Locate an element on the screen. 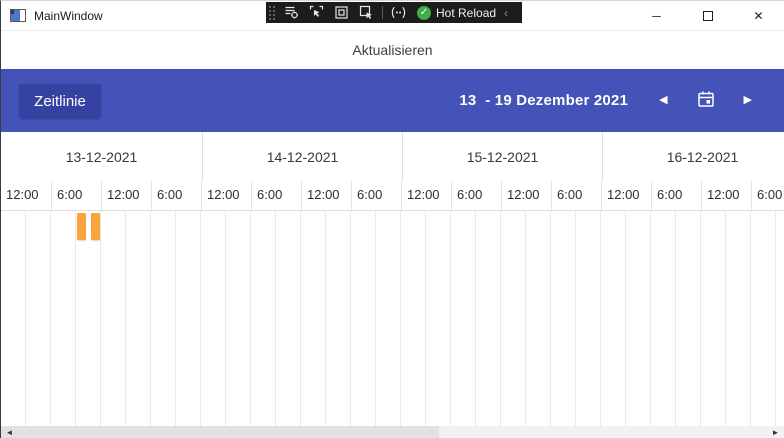 This screenshot has height=438, width=784. minimize-icon: ─ is located at coordinates (656, 16).